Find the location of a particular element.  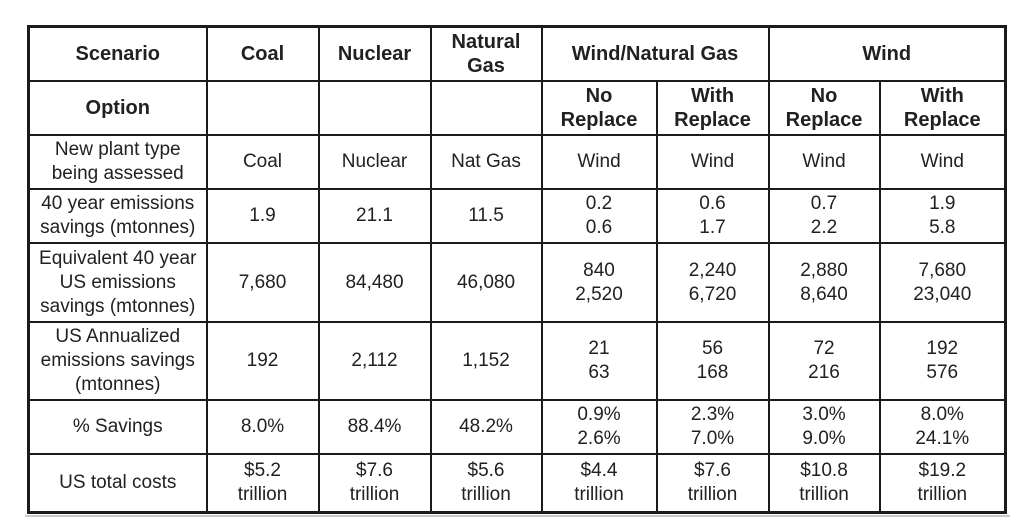

table-cell: 2,112 is located at coordinates (374, 361).